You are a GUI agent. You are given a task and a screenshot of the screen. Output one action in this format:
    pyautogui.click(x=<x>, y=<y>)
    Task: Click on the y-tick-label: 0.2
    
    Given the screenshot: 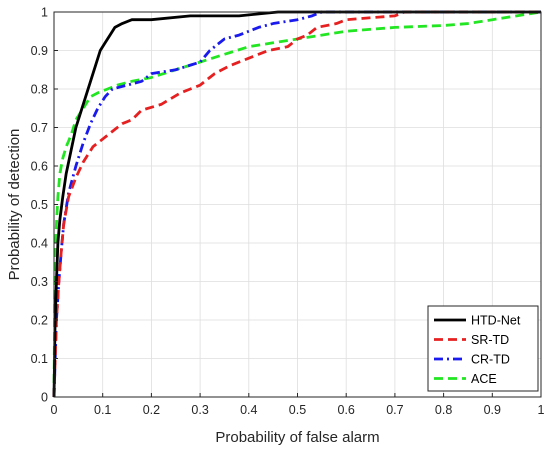 What is the action you would take?
    pyautogui.click(x=39, y=321)
    